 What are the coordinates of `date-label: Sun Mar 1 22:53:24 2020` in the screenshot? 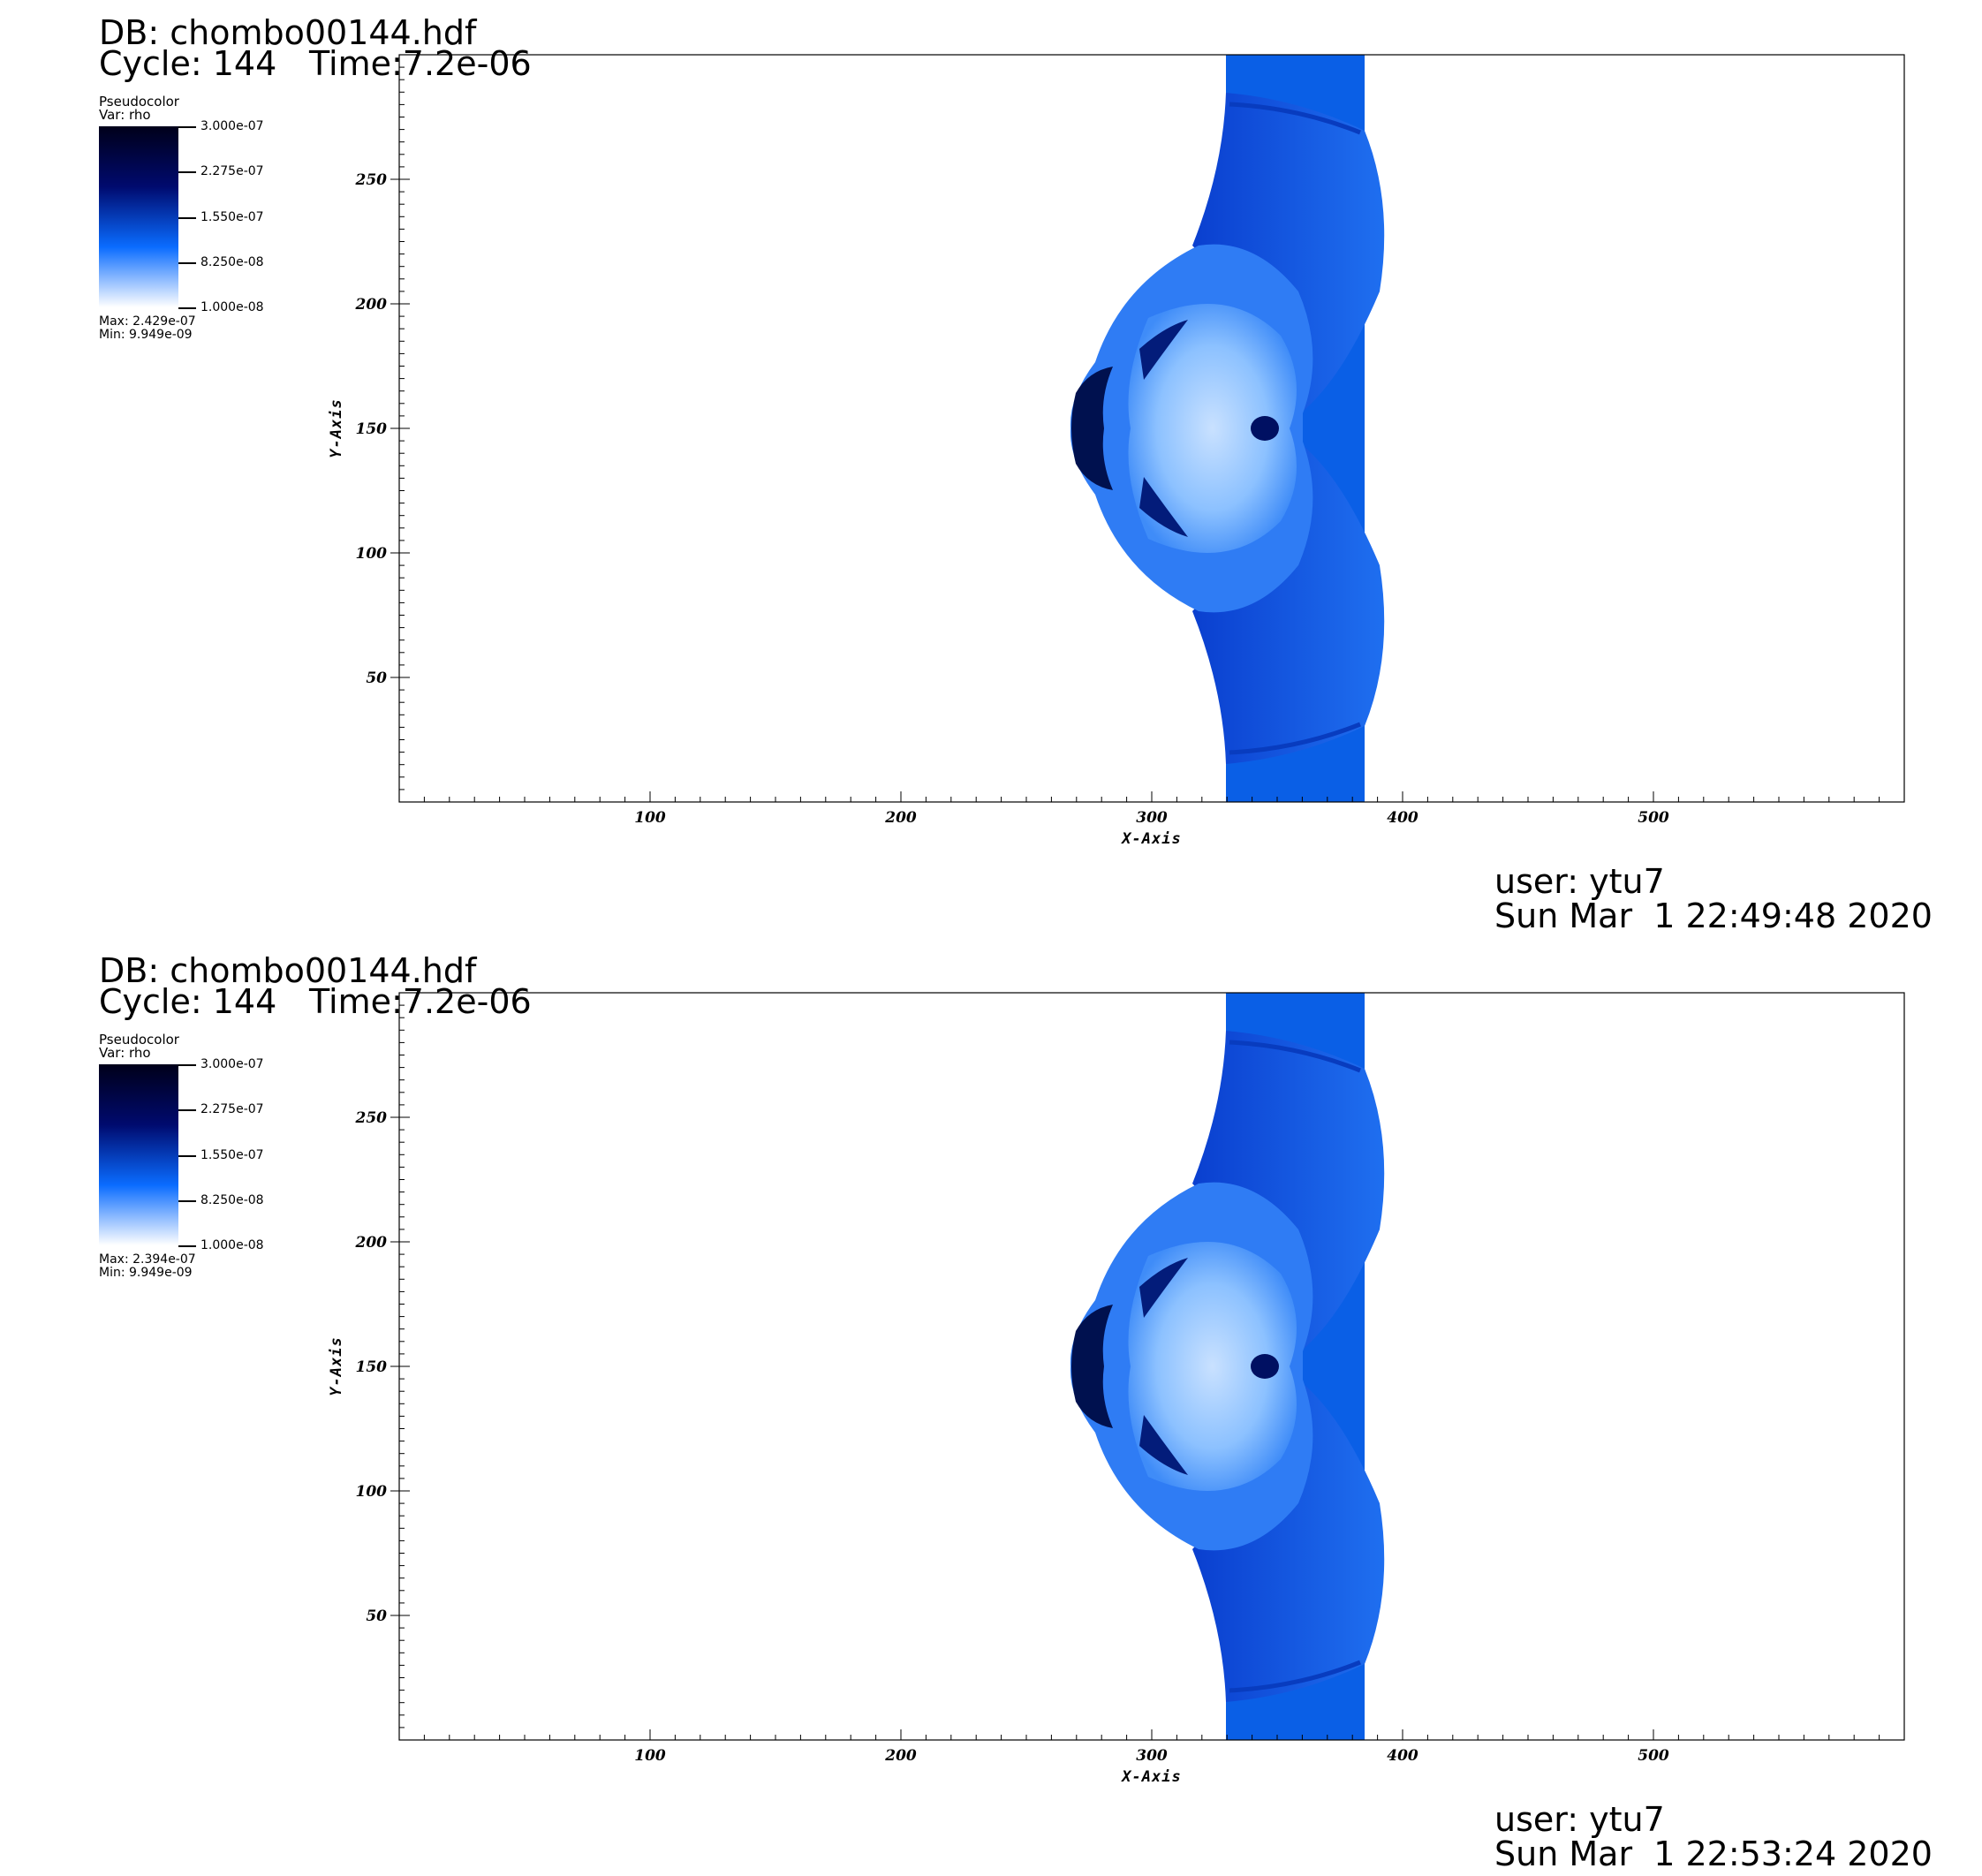 It's located at (1714, 1853).